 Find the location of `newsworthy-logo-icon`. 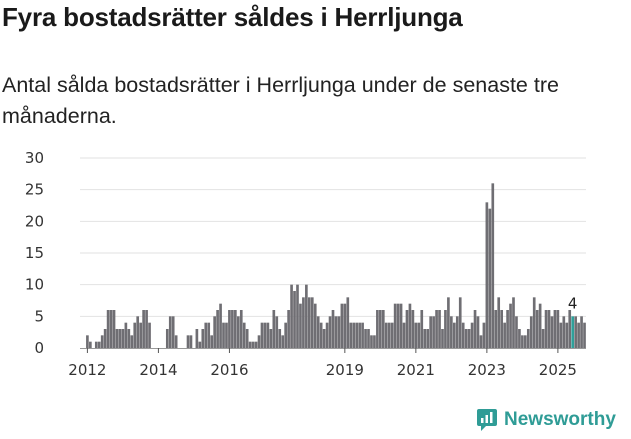

newsworthy-logo-icon is located at coordinates (487, 420).